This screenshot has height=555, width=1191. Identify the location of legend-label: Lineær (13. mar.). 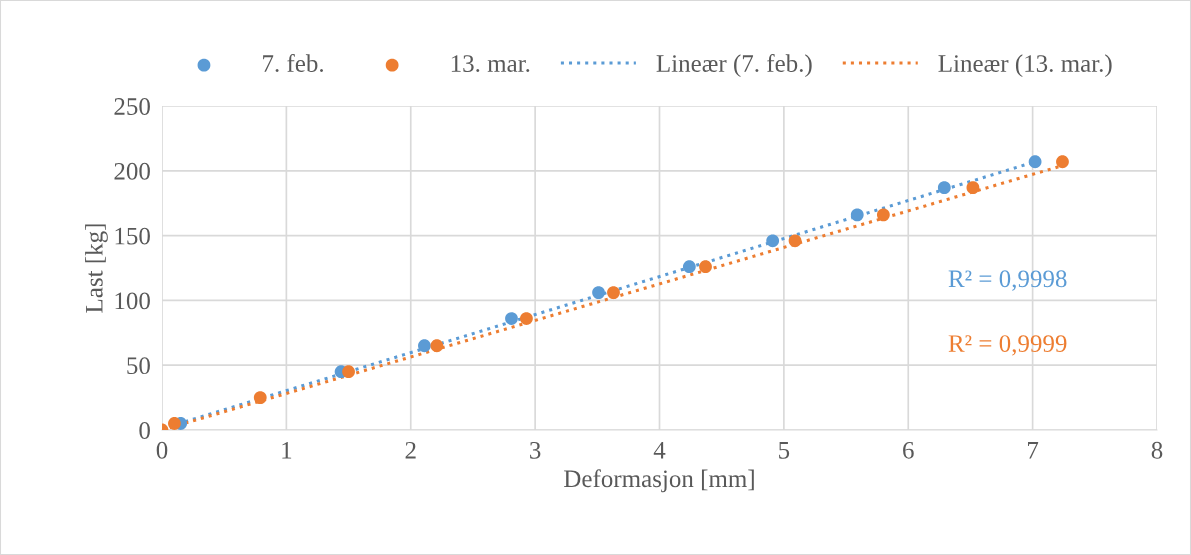
(1025, 66).